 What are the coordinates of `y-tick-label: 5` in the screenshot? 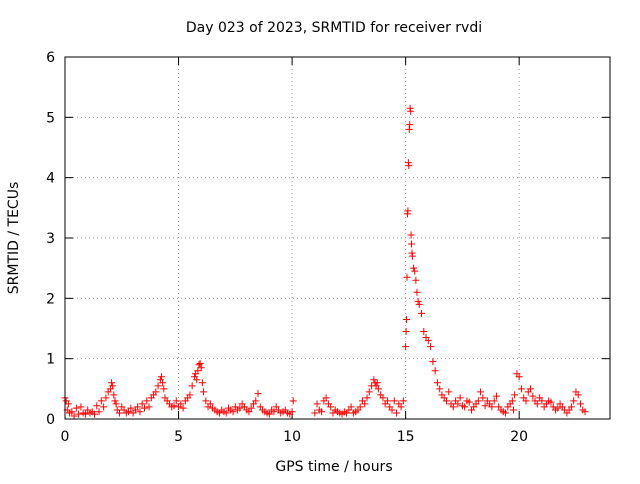 It's located at (50, 118).